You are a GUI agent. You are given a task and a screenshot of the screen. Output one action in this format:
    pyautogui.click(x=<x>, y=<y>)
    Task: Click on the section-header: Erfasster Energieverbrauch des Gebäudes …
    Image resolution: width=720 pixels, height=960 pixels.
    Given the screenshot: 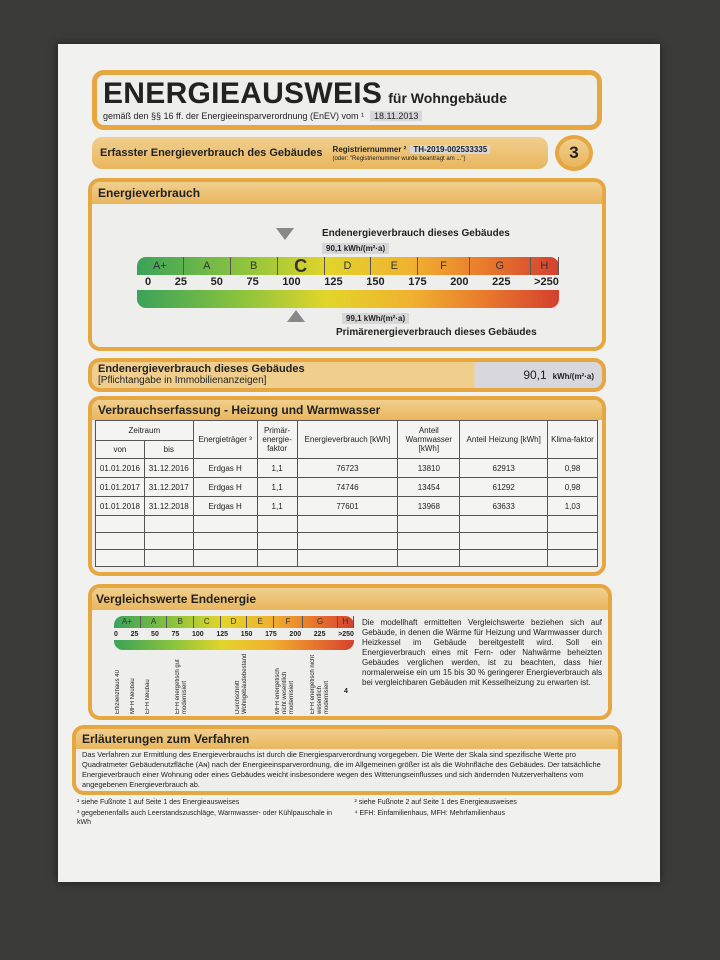 What is the action you would take?
    pyautogui.click(x=320, y=153)
    